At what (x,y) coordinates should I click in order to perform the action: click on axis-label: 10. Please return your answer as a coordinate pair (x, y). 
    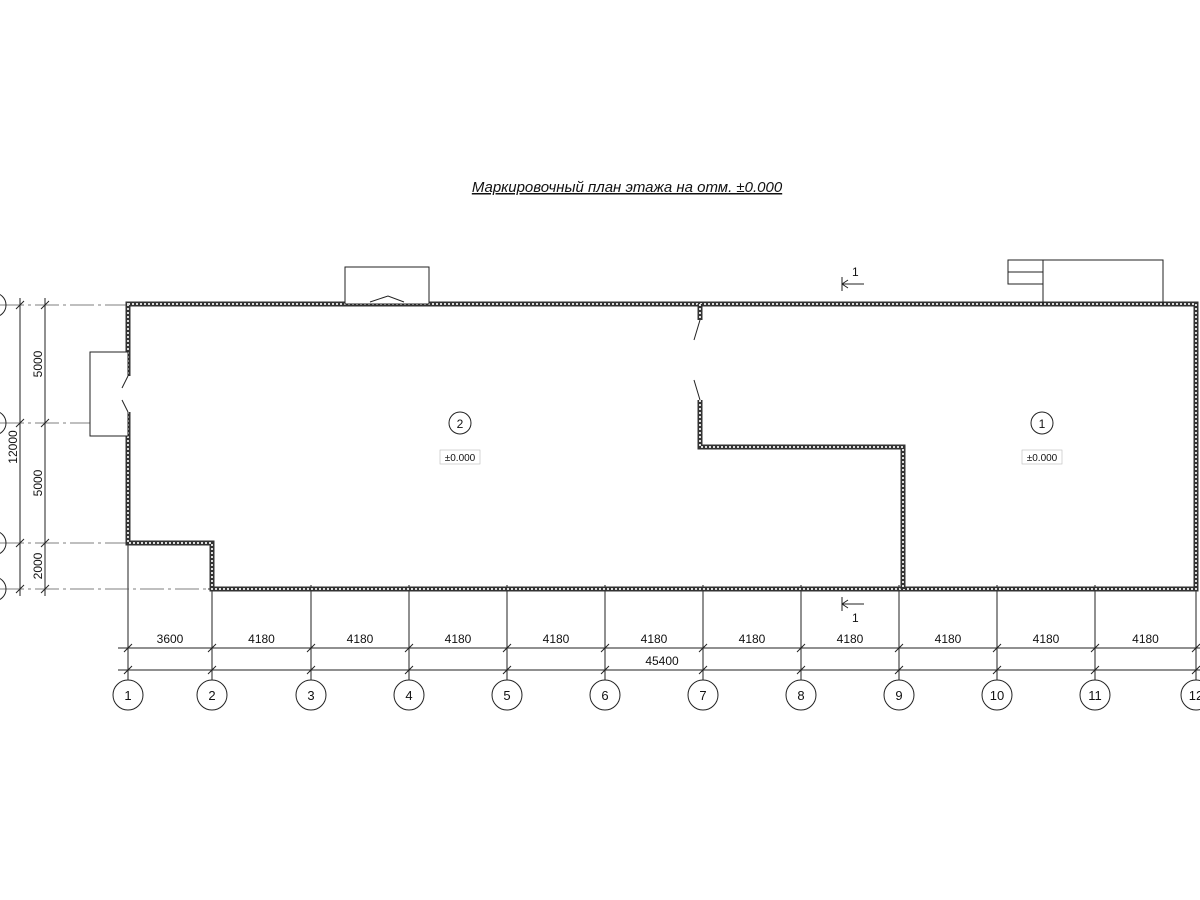
    Looking at the image, I should click on (997, 695).